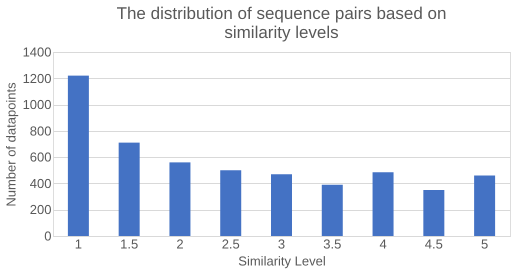  I want to click on y-axis-title: Number of datapoints, so click(11, 144).